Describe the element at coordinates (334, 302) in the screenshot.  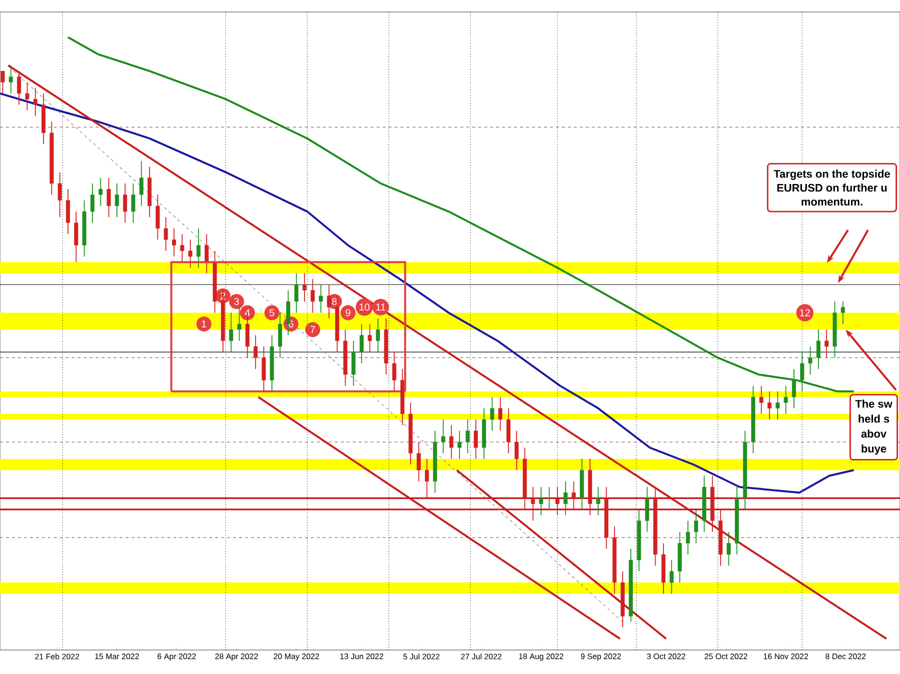
I see `annotation: 8` at that location.